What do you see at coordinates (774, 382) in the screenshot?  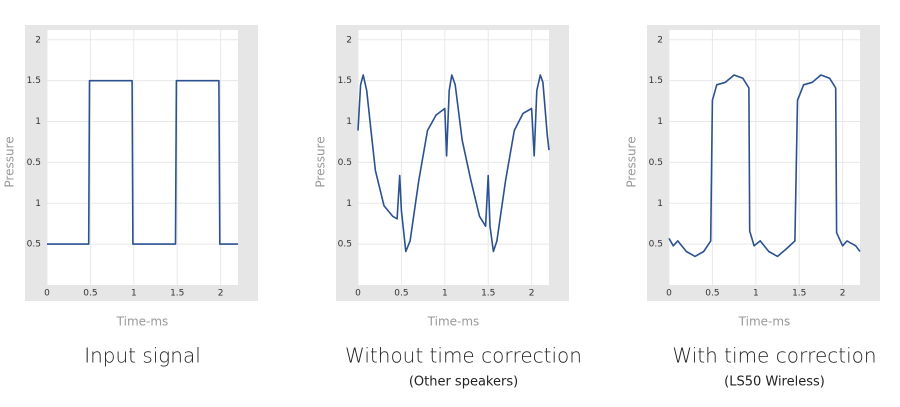 I see `chart-subtitle: (LS50 Wireless)` at bounding box center [774, 382].